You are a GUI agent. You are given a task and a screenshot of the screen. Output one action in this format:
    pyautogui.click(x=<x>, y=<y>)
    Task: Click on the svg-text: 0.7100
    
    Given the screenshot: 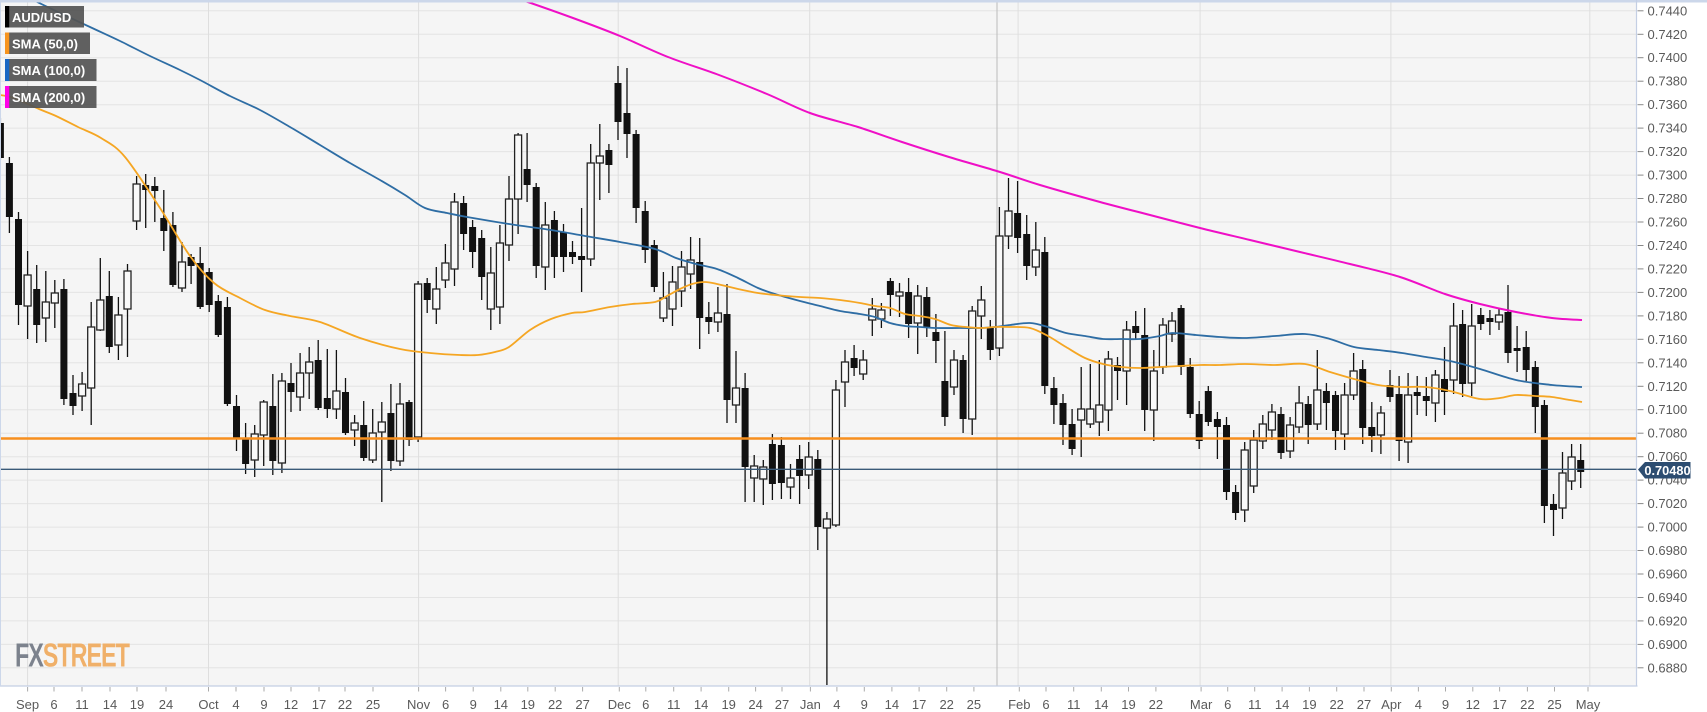 What is the action you would take?
    pyautogui.click(x=1668, y=409)
    